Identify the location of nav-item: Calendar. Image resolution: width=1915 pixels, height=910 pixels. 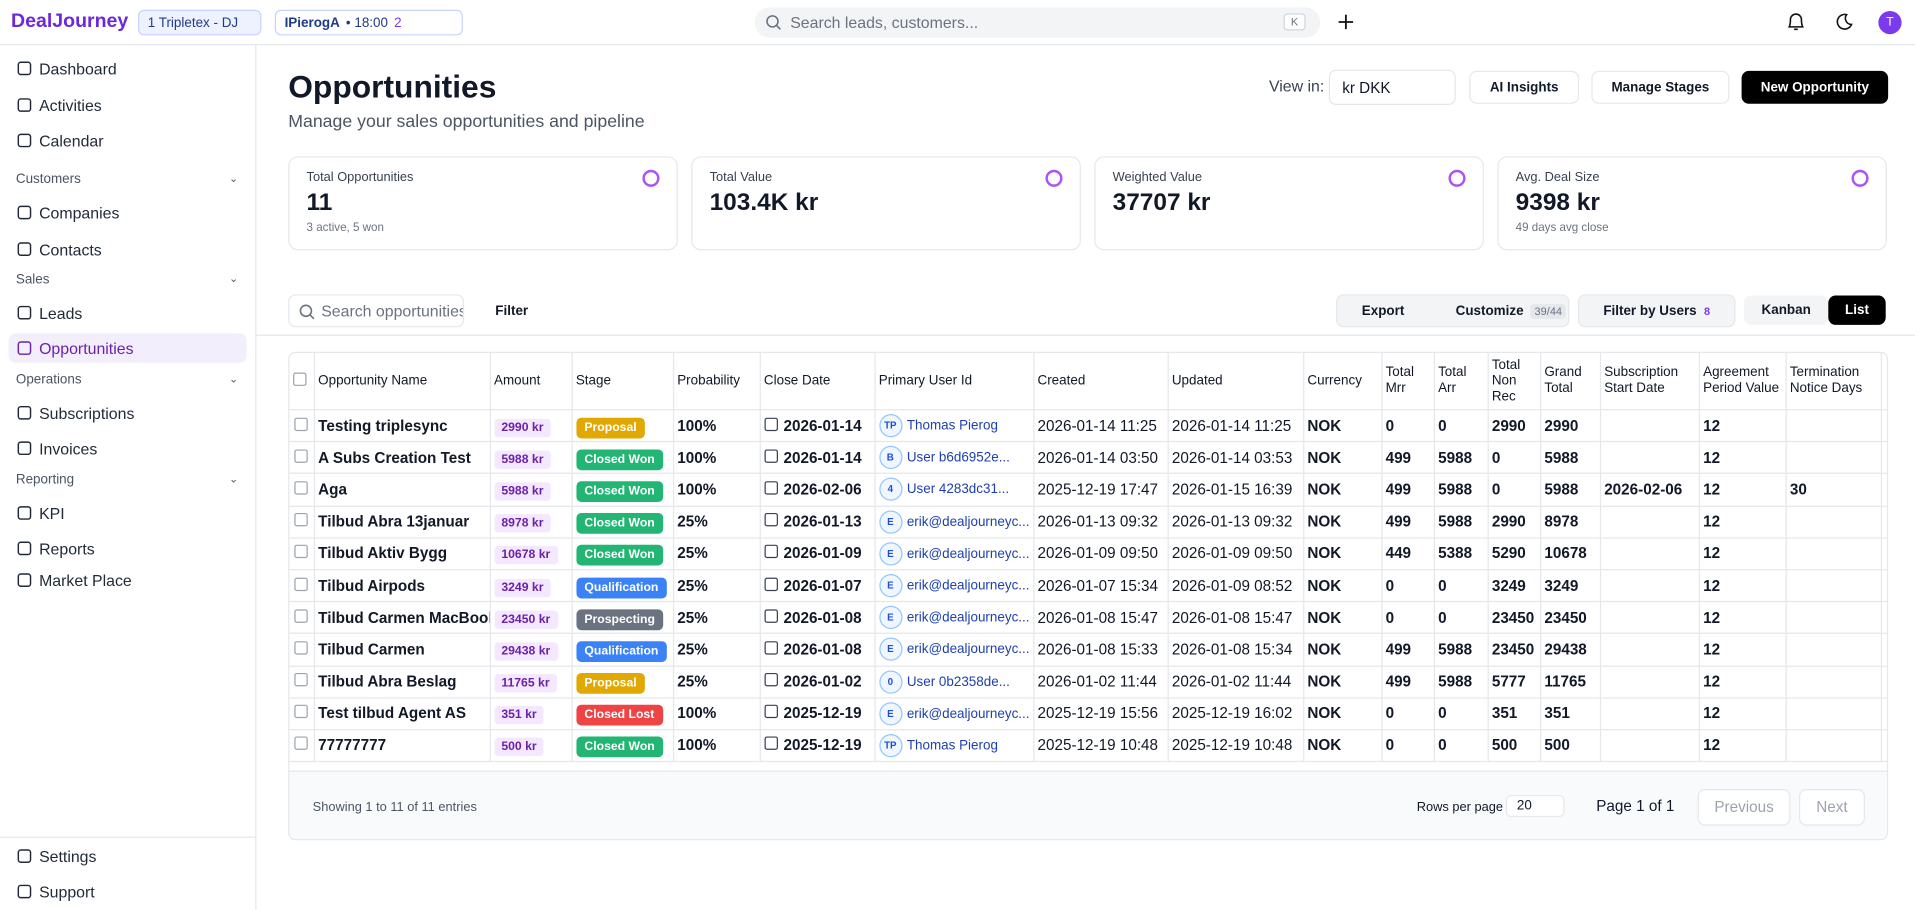
(128, 140).